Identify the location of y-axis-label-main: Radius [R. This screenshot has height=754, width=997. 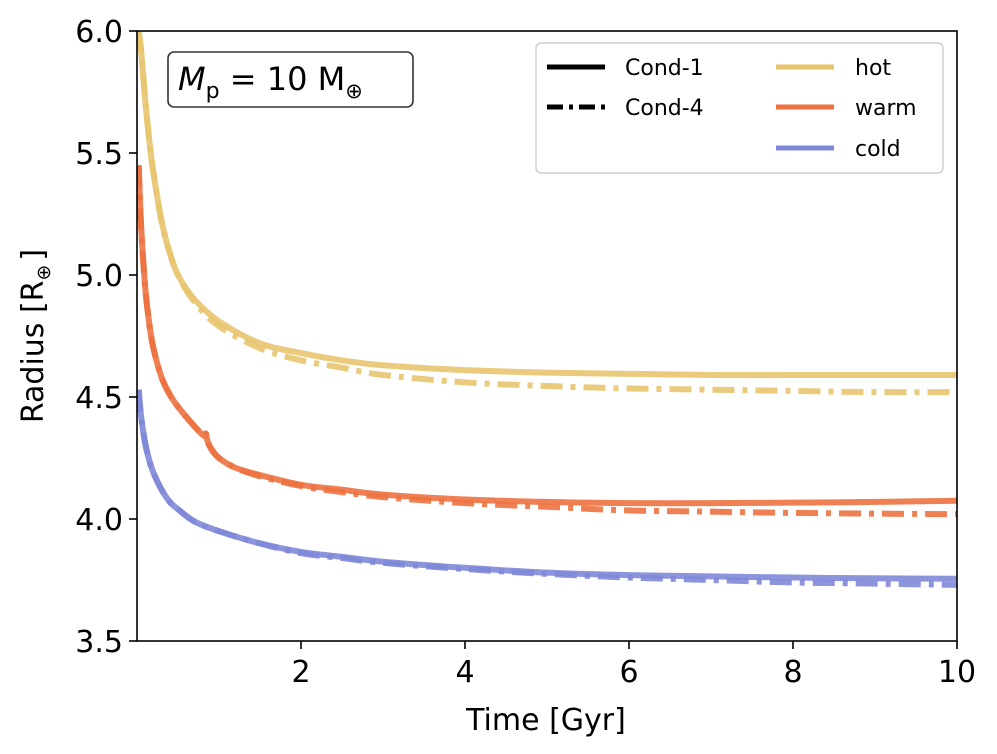
(33, 351).